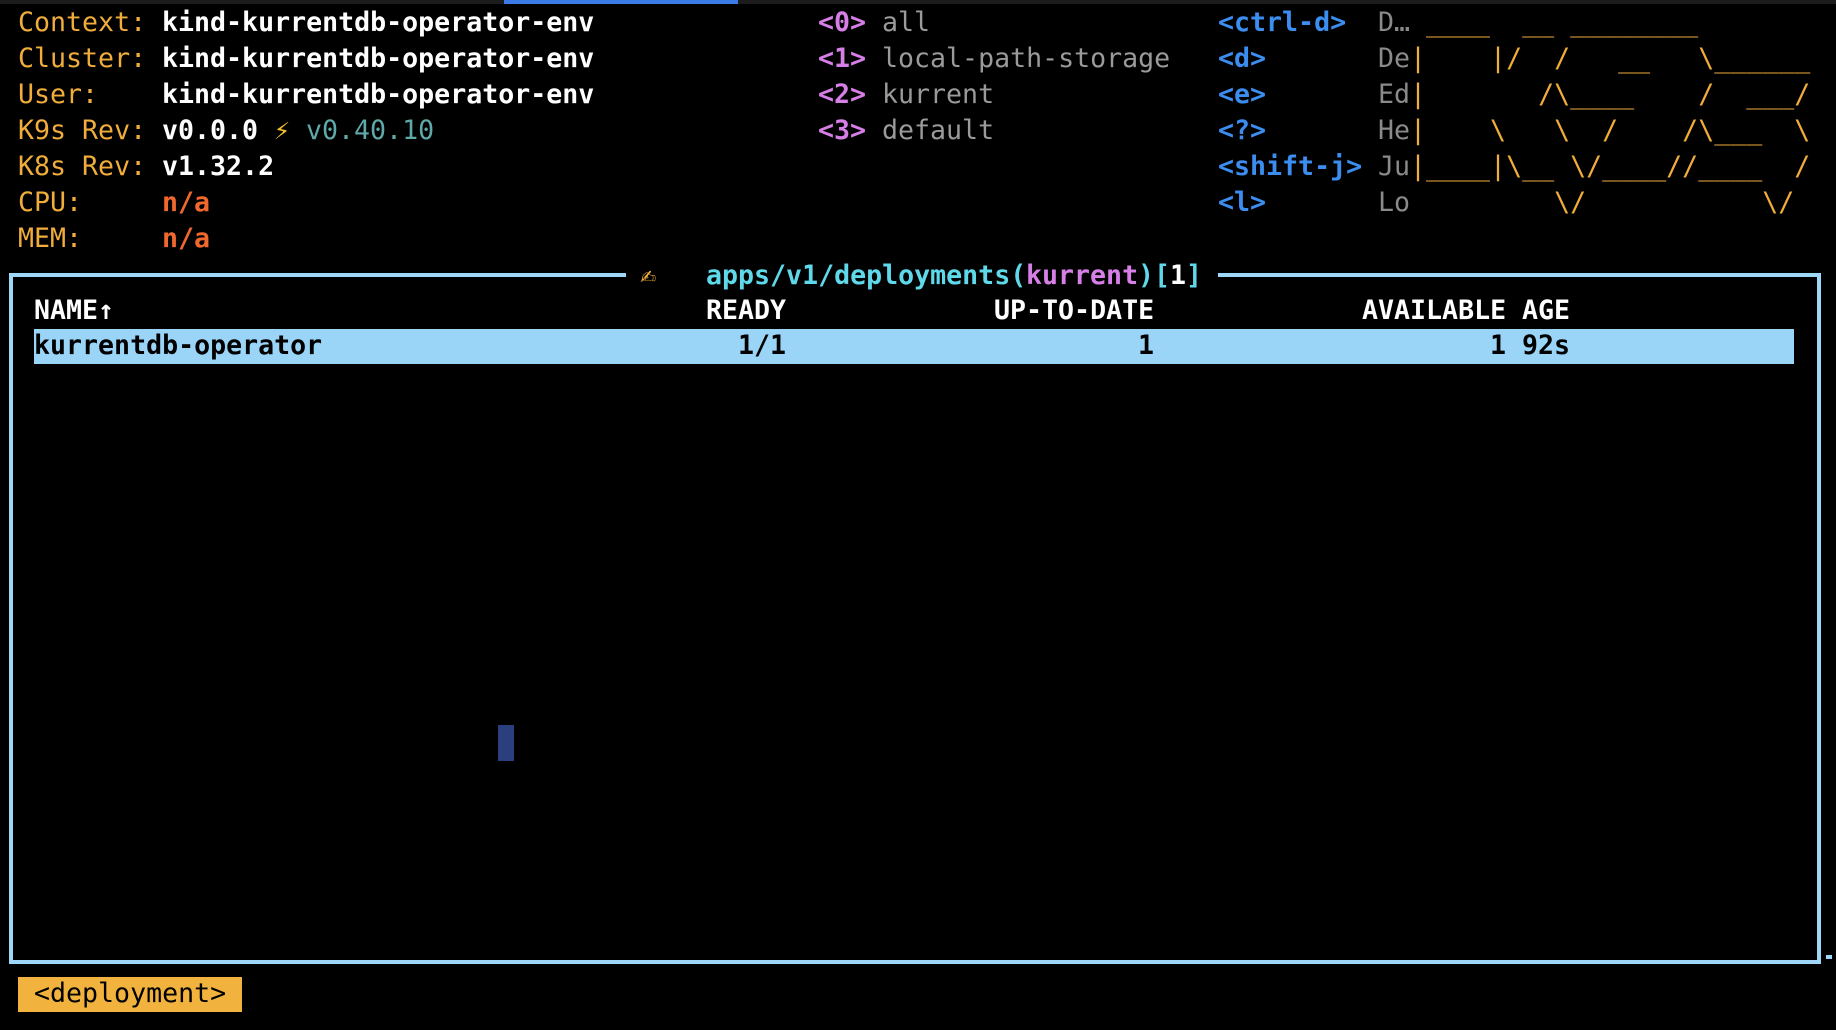 This screenshot has width=1836, height=1030. What do you see at coordinates (842, 22) in the screenshot?
I see `namespace-key: <0>` at bounding box center [842, 22].